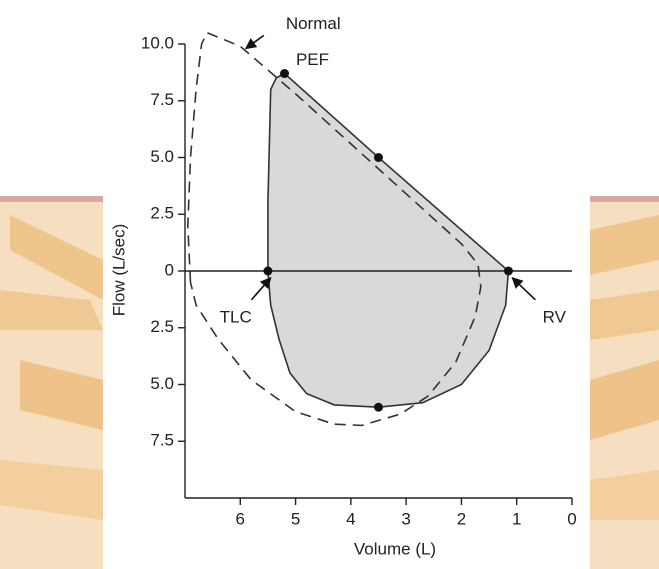  Describe the element at coordinates (571, 518) in the screenshot. I see `x-tick-label: 0` at that location.